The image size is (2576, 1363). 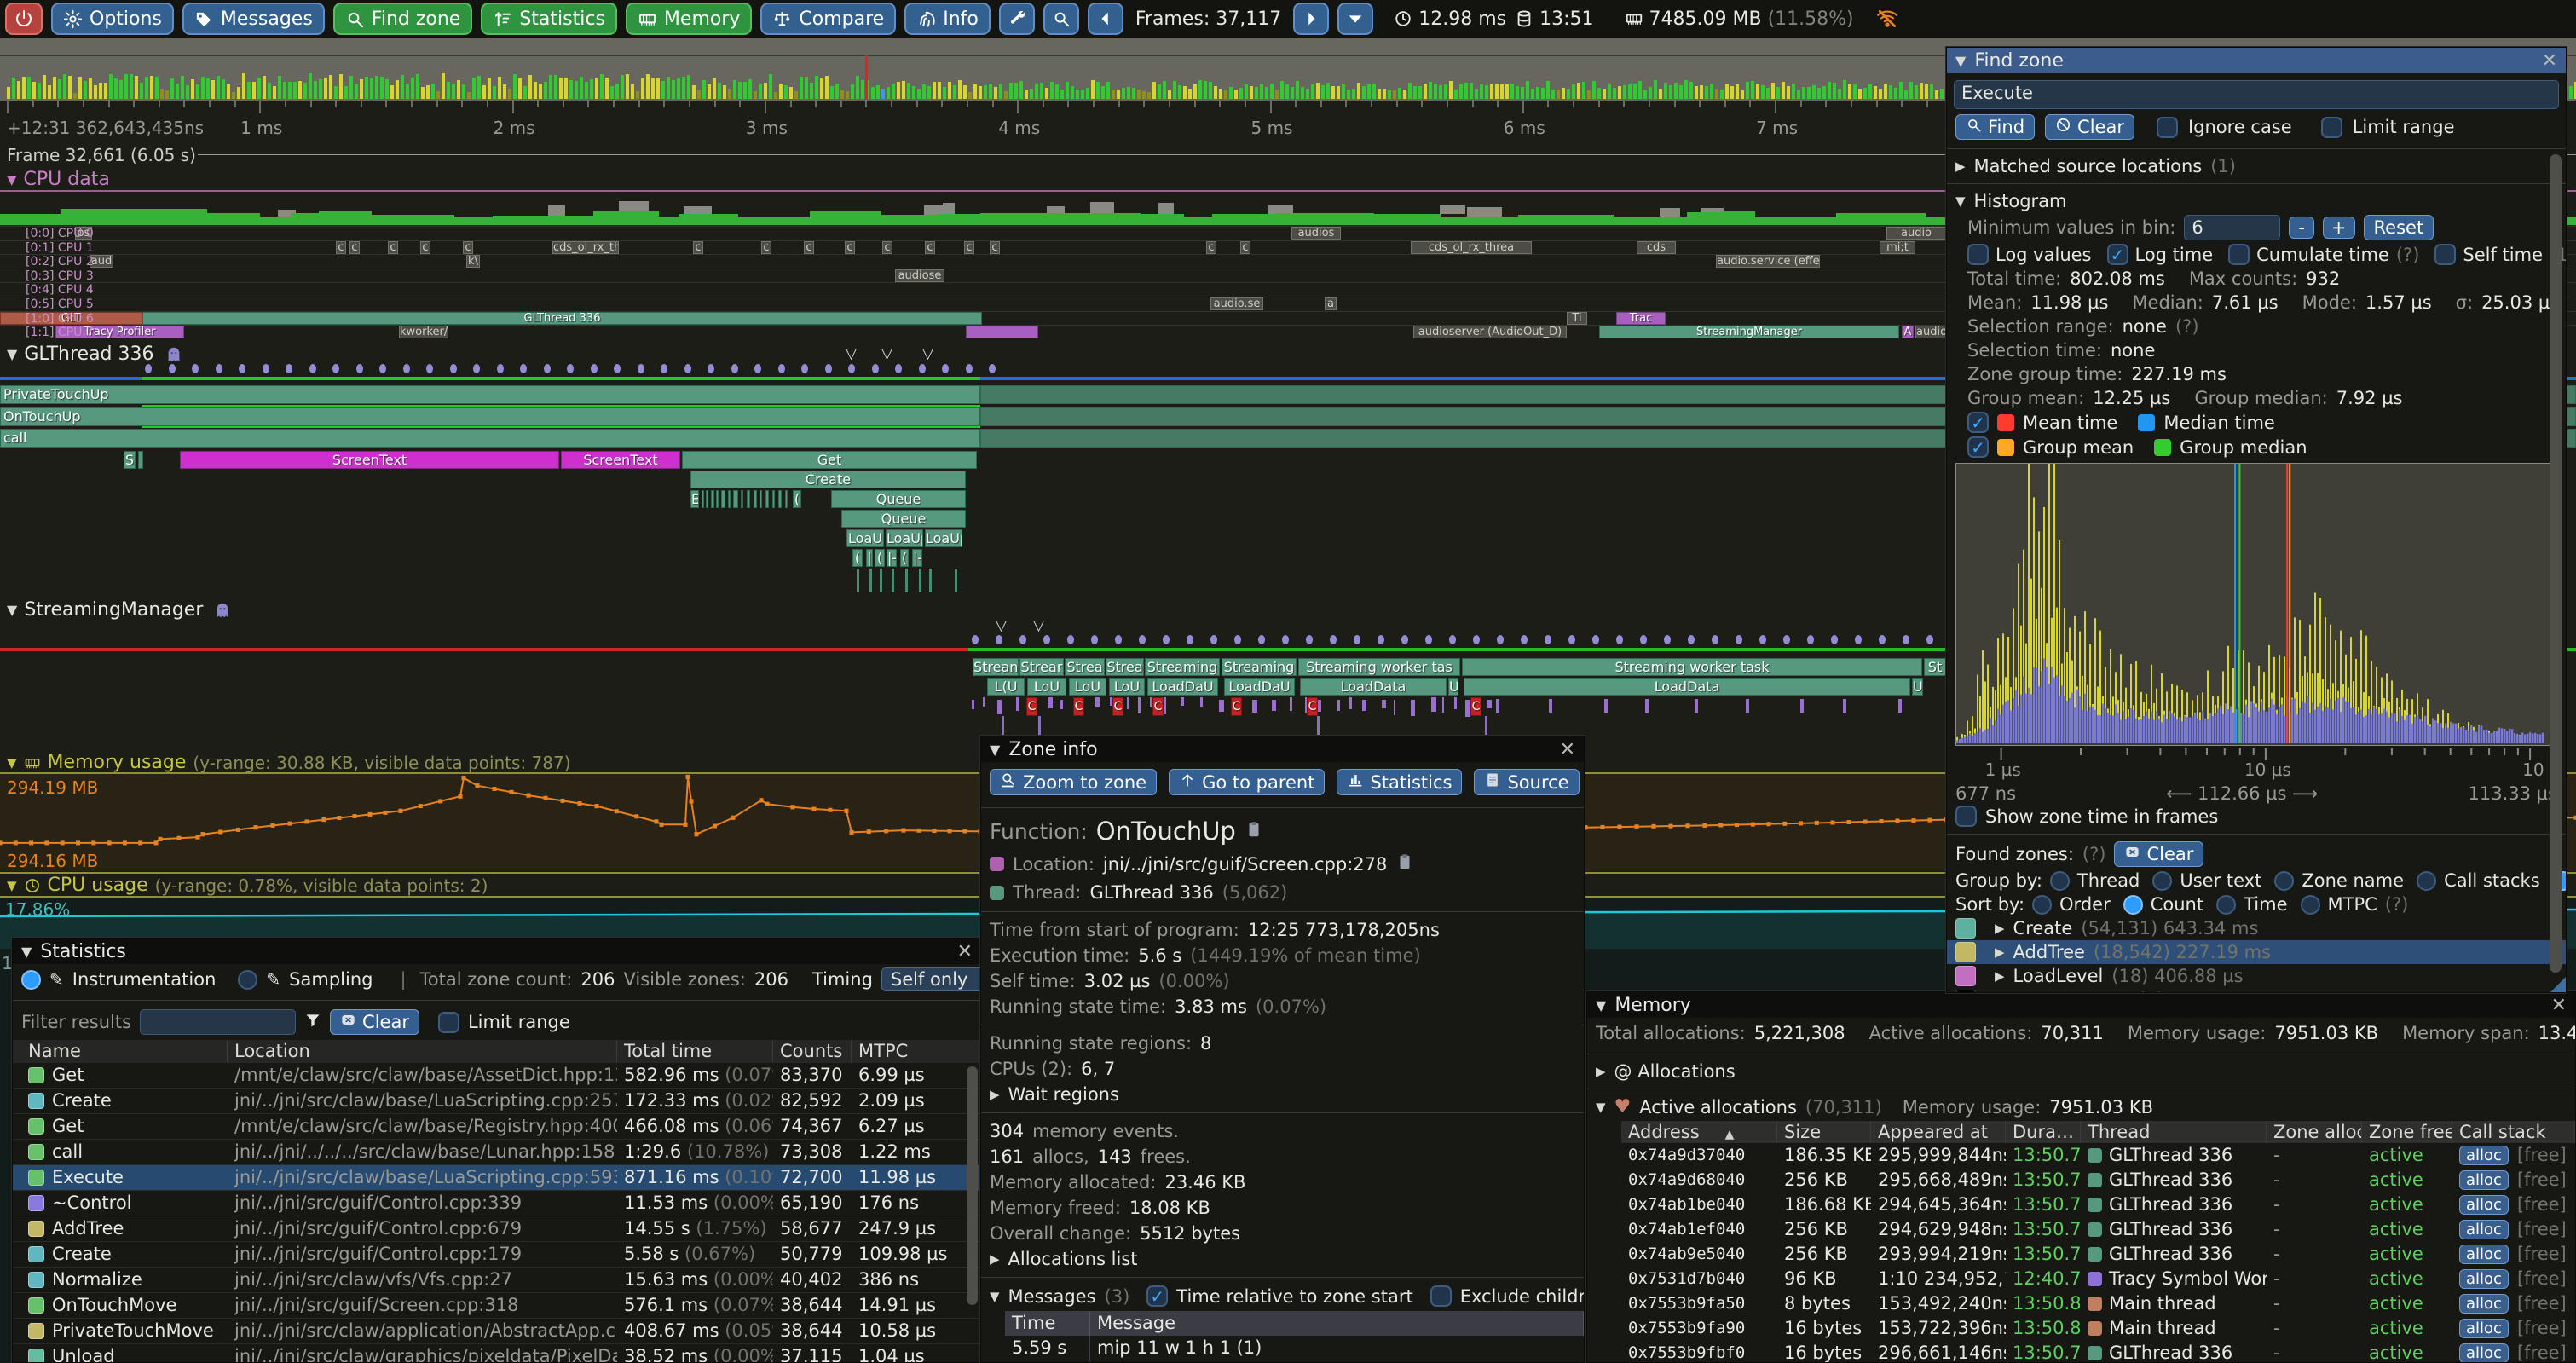 What do you see at coordinates (1002, 625) in the screenshot?
I see `frame-marker-icon: ▽` at bounding box center [1002, 625].